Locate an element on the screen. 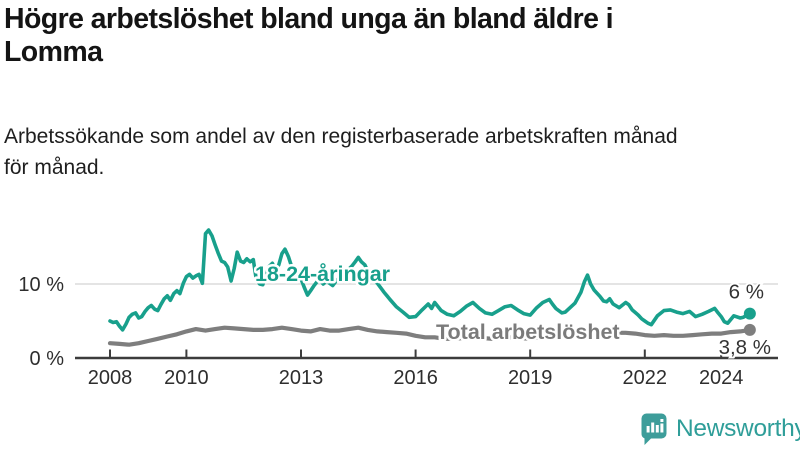  chart-subtitle-line2: för månad. is located at coordinates (54, 167).